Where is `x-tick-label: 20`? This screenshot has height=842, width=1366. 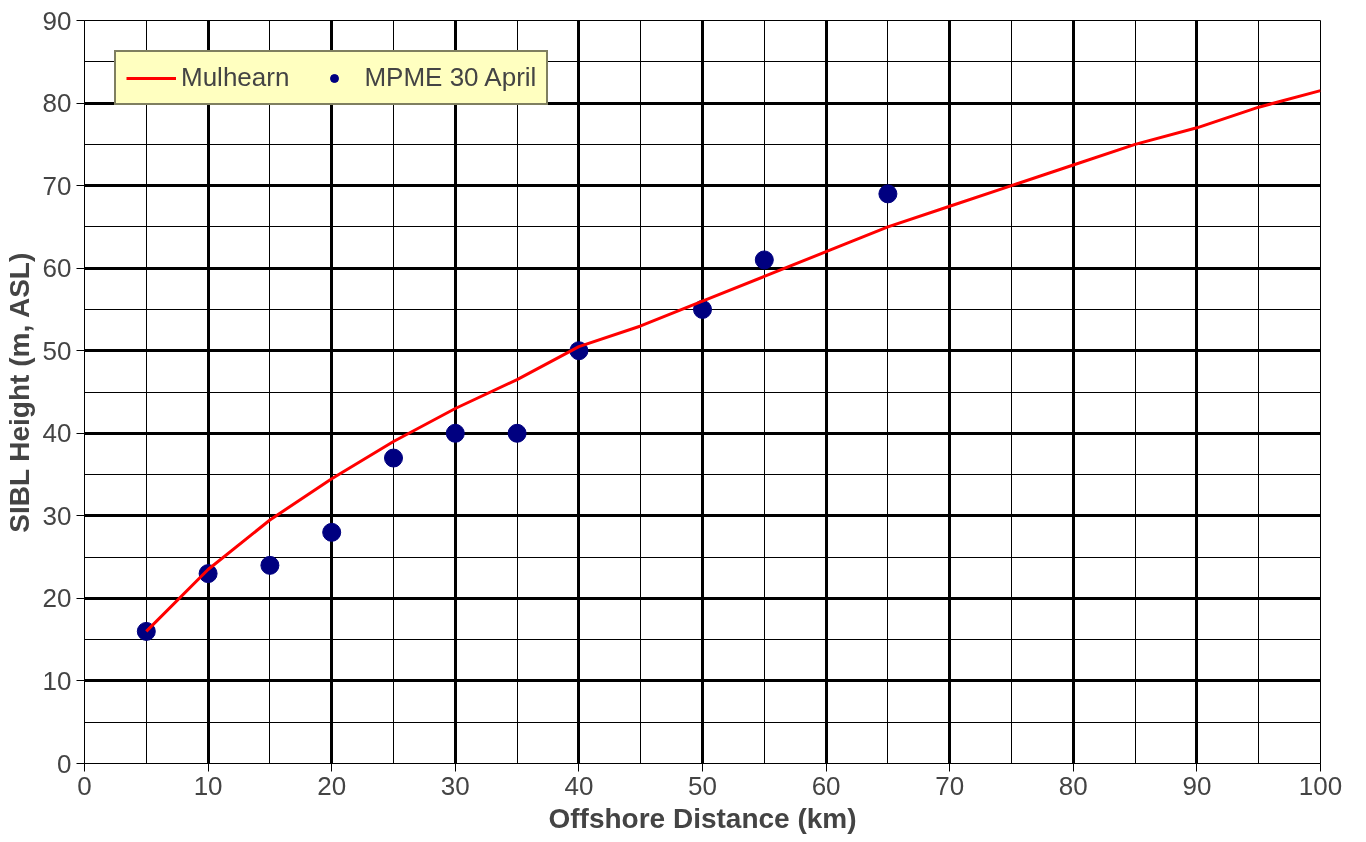 x-tick-label: 20 is located at coordinates (332, 785).